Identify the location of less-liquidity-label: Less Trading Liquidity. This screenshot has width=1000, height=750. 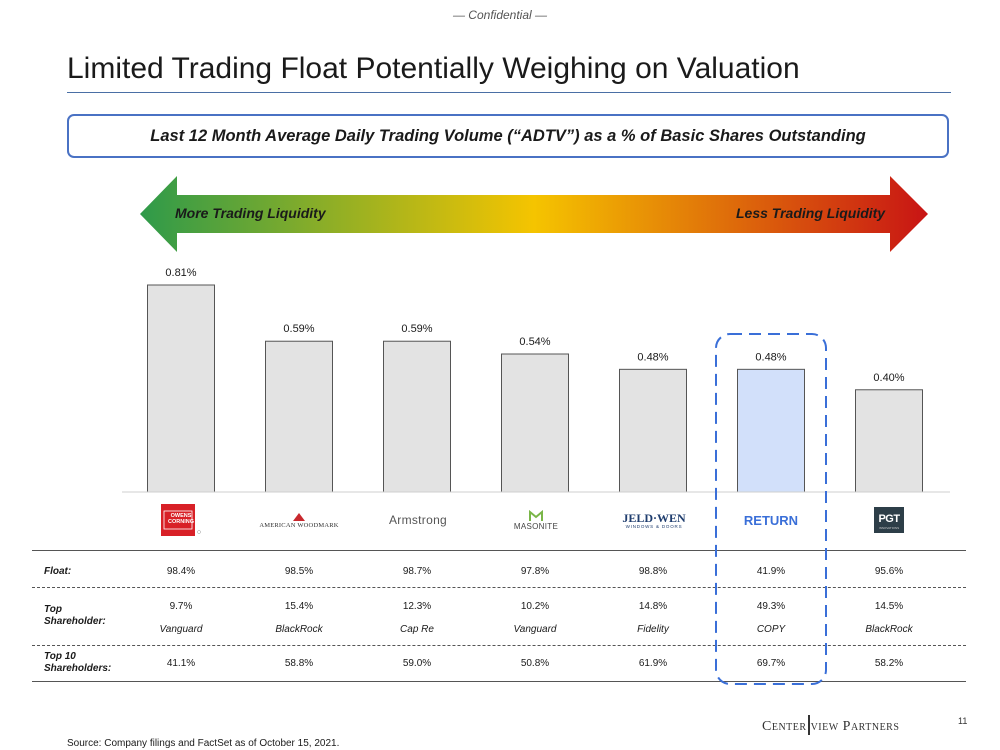
(811, 213).